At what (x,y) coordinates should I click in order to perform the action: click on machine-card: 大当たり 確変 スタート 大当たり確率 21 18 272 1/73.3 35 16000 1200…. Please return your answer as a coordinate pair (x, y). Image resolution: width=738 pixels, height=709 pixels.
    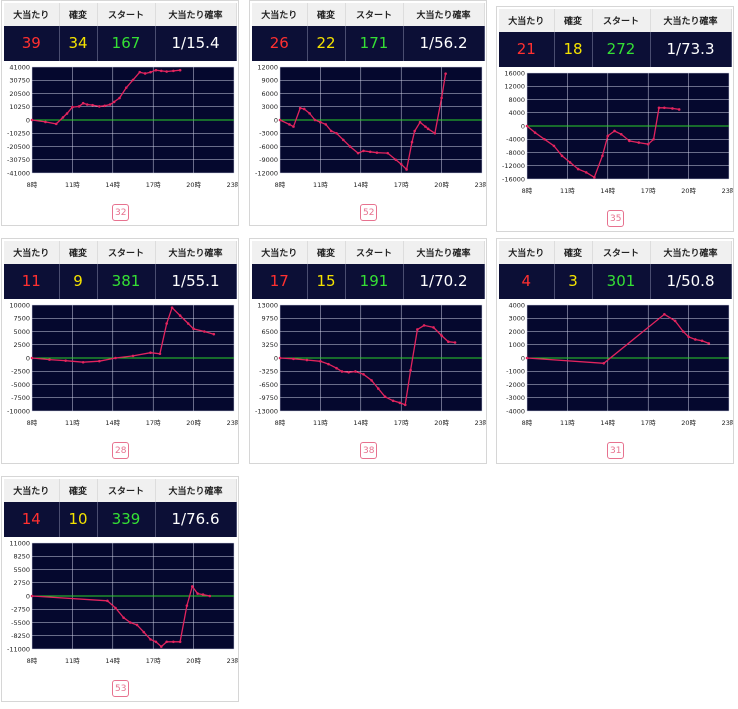
    Looking at the image, I should click on (615, 119).